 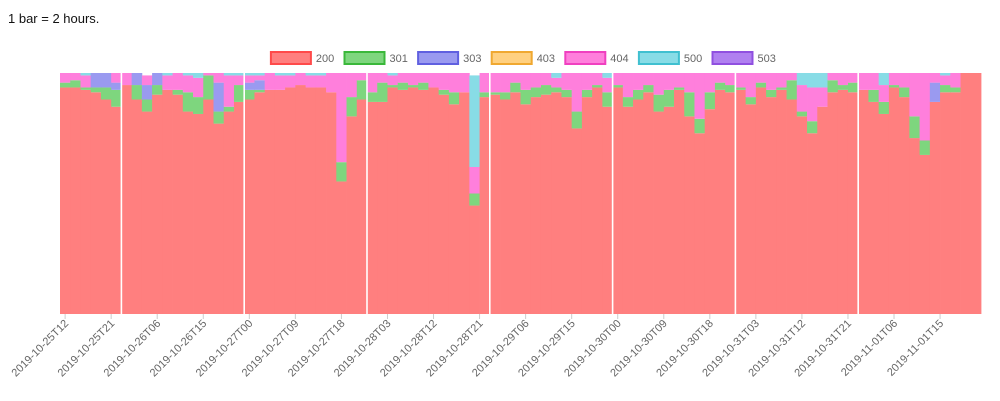 What do you see at coordinates (375, 58) in the screenshot?
I see `legend-item-301: 301` at bounding box center [375, 58].